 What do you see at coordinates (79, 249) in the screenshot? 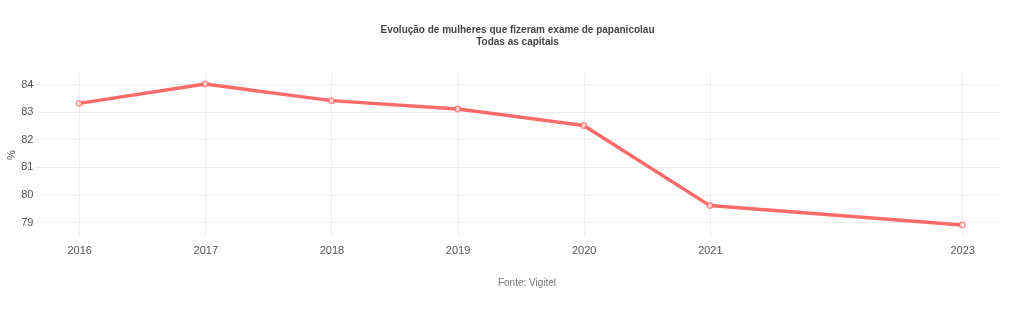
I see `x-tick-label: 2016` at bounding box center [79, 249].